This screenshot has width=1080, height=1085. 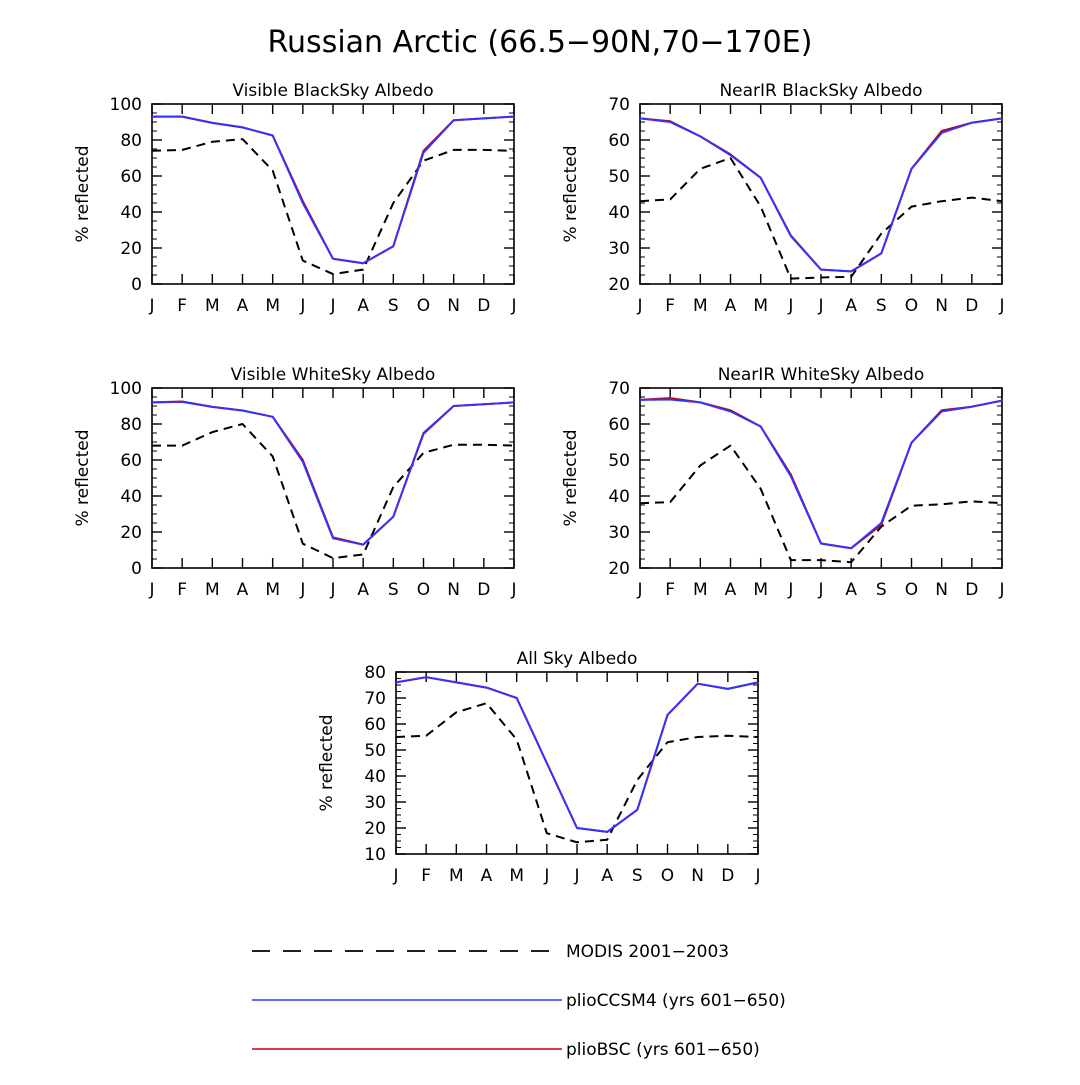 I want to click on y-tick-label: 0, so click(x=136, y=285).